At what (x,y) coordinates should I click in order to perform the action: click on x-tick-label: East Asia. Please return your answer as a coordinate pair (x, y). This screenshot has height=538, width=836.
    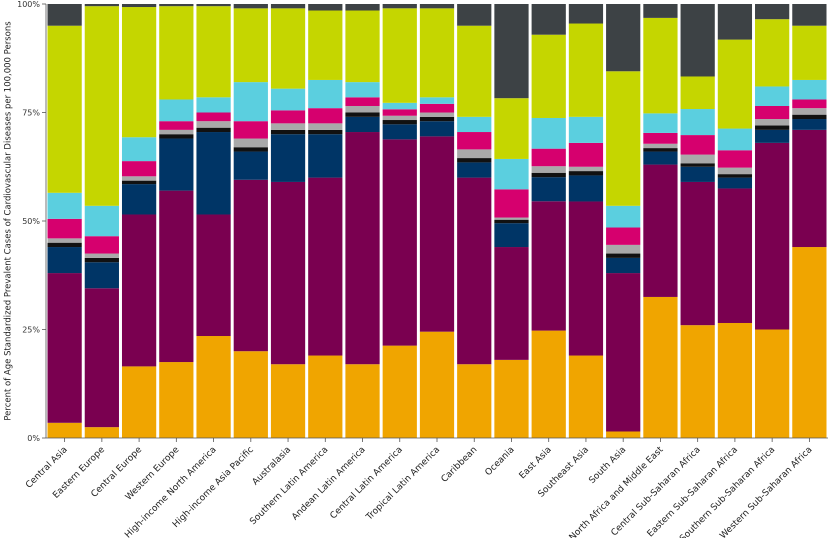
    Looking at the image, I should click on (536, 463).